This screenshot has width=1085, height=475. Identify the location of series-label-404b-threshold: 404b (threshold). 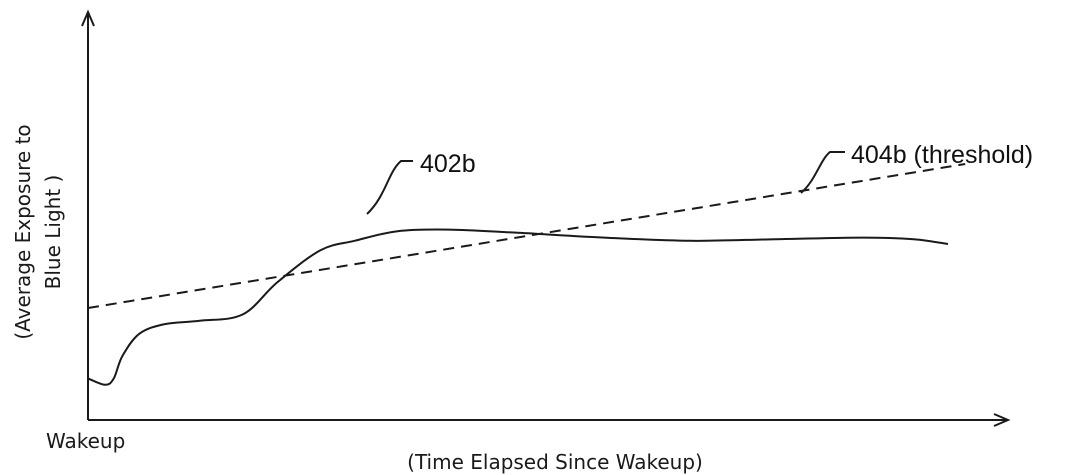
(942, 155).